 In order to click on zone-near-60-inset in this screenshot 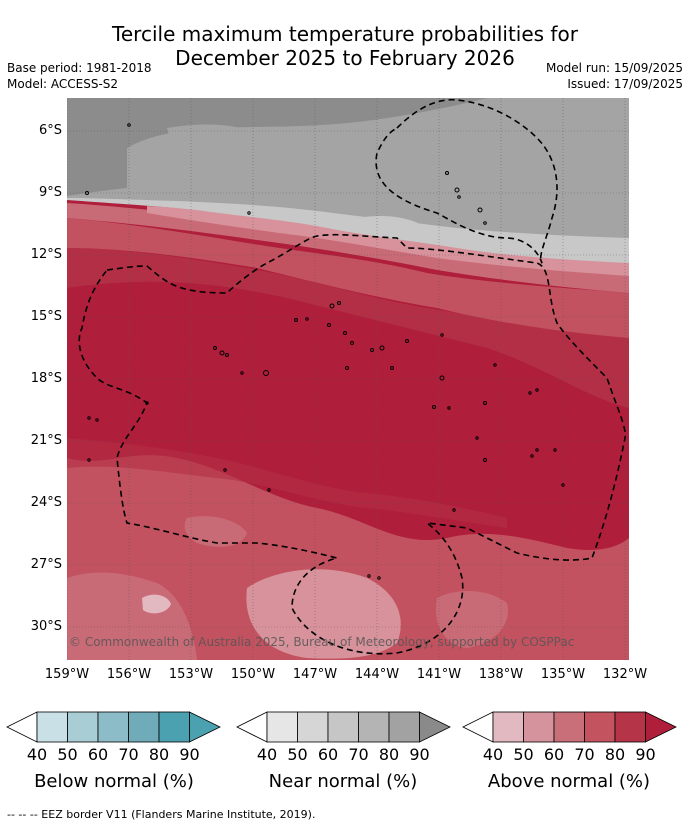, I will do `click(392, 225)`.